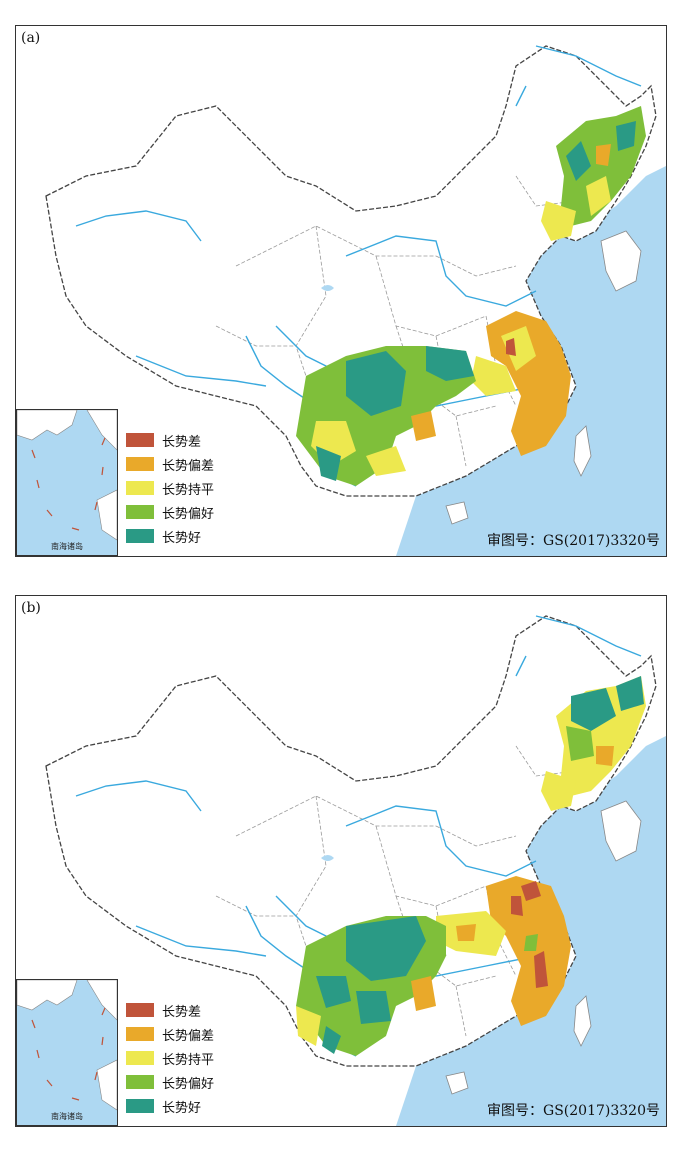 The height and width of the screenshot is (1161, 700). Describe the element at coordinates (31, 608) in the screenshot. I see `panel-label: (b)` at that location.